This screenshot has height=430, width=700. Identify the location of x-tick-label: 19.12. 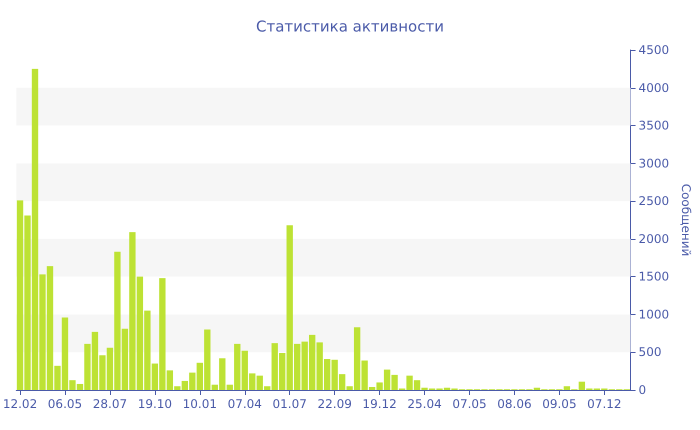
(379, 404).